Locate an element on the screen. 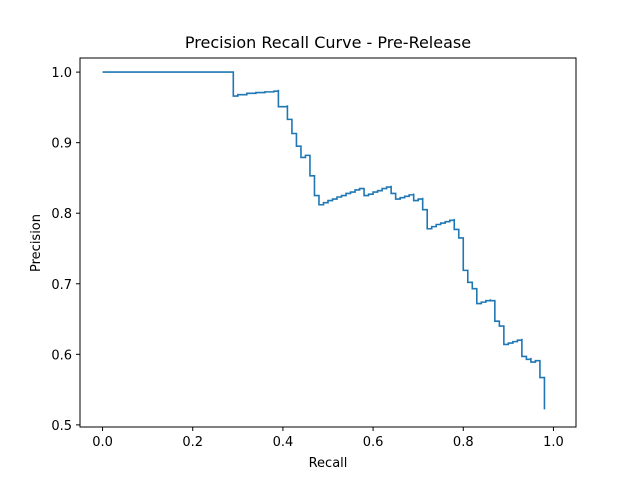 This screenshot has width=640, height=480. x-tick-label: 0.6 is located at coordinates (373, 442).